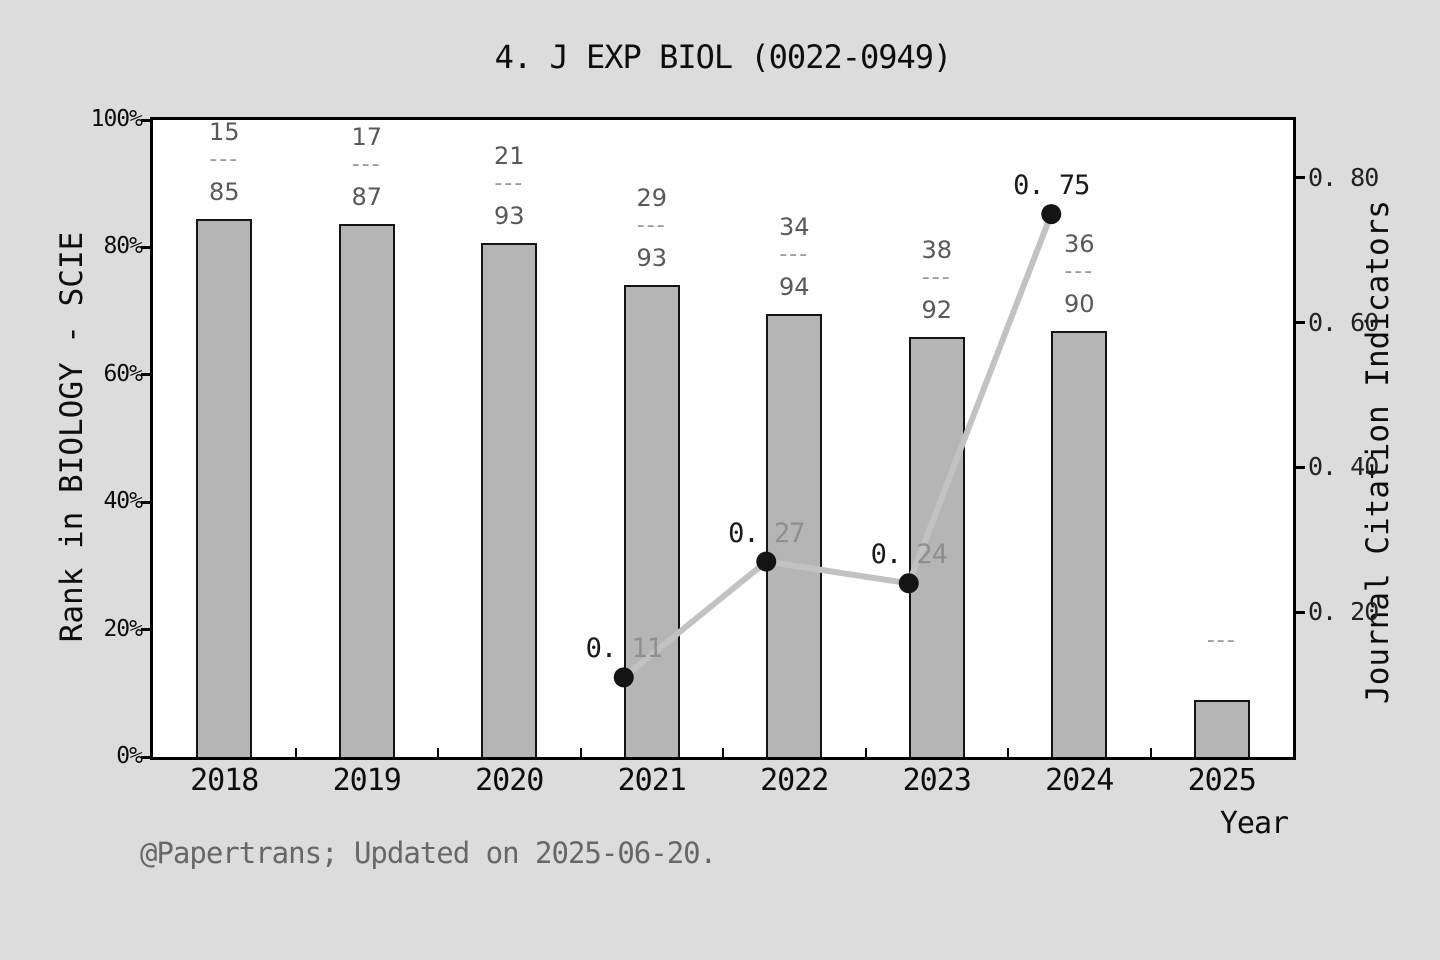  I want to click on x-tick-label-2022: 2022, so click(794, 780).